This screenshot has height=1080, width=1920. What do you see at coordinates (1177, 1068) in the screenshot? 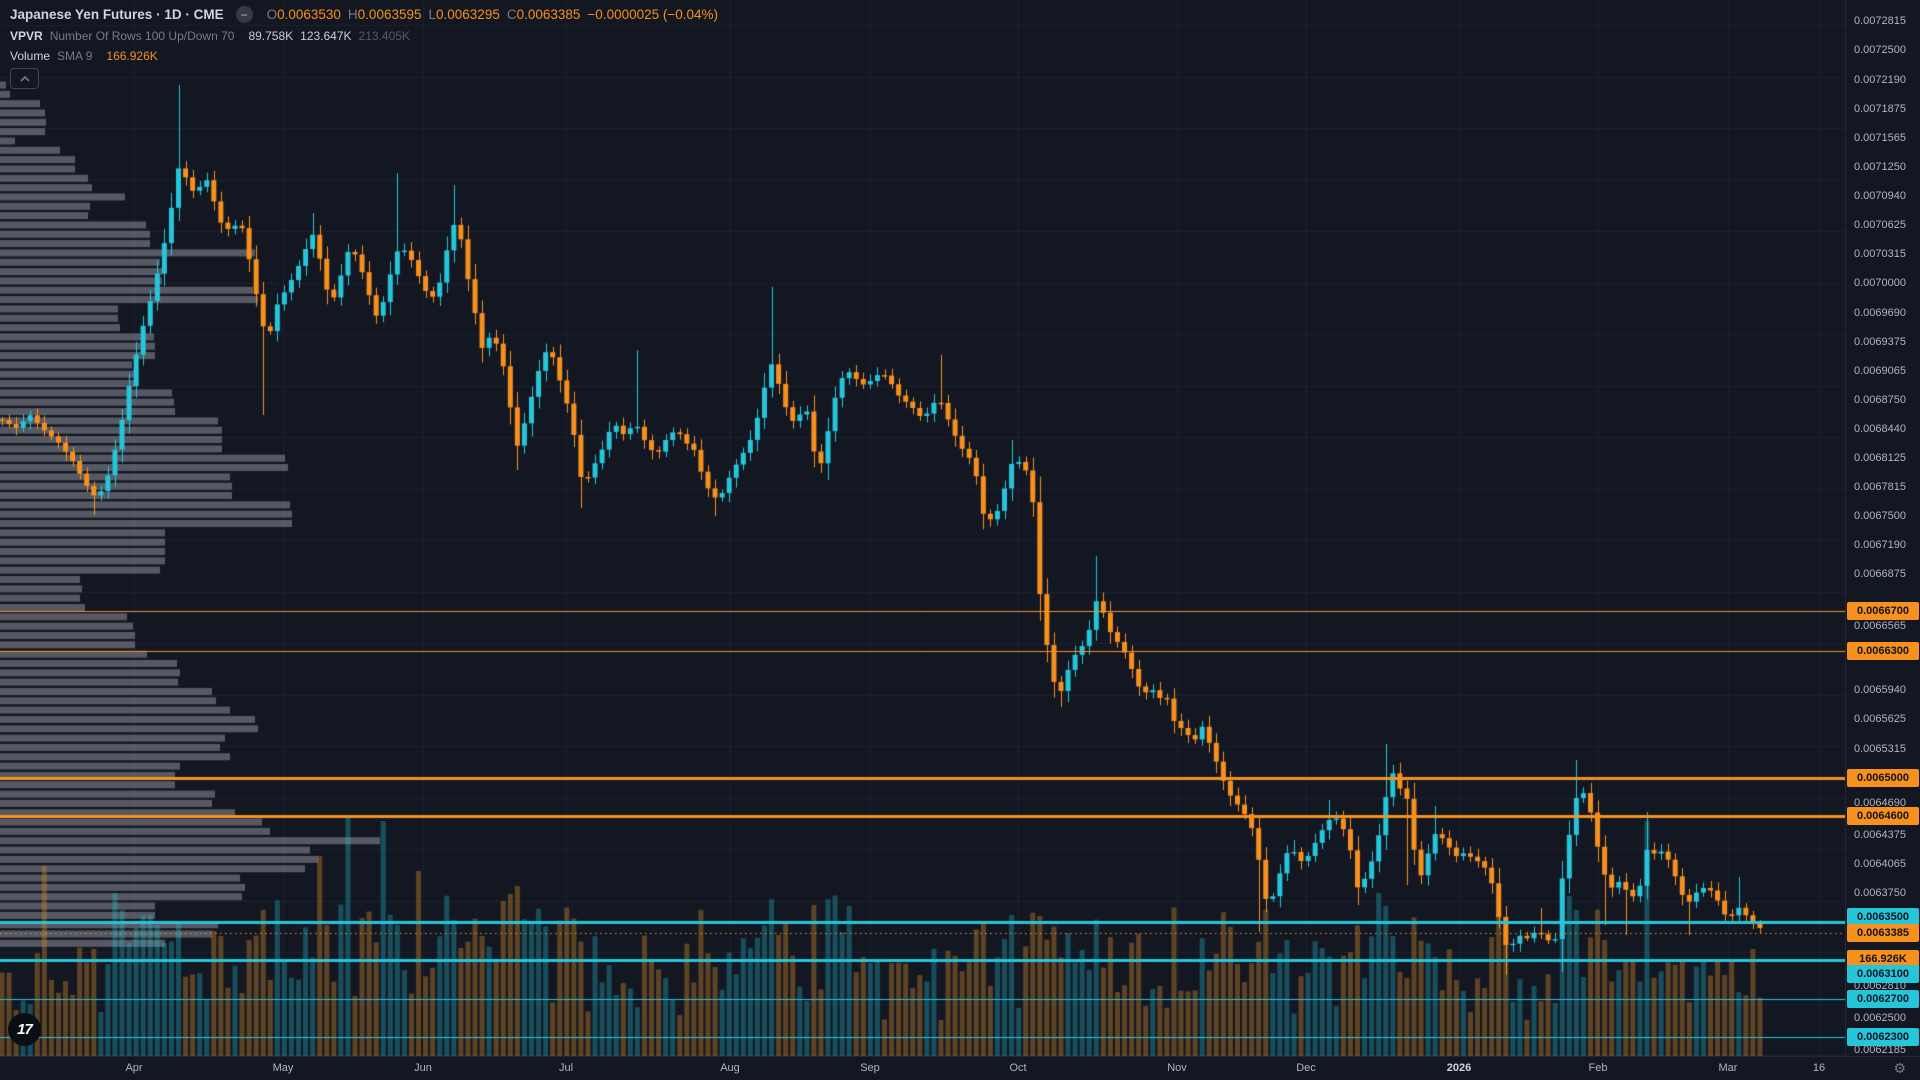
I see `time-tick-label: Nov` at bounding box center [1177, 1068].